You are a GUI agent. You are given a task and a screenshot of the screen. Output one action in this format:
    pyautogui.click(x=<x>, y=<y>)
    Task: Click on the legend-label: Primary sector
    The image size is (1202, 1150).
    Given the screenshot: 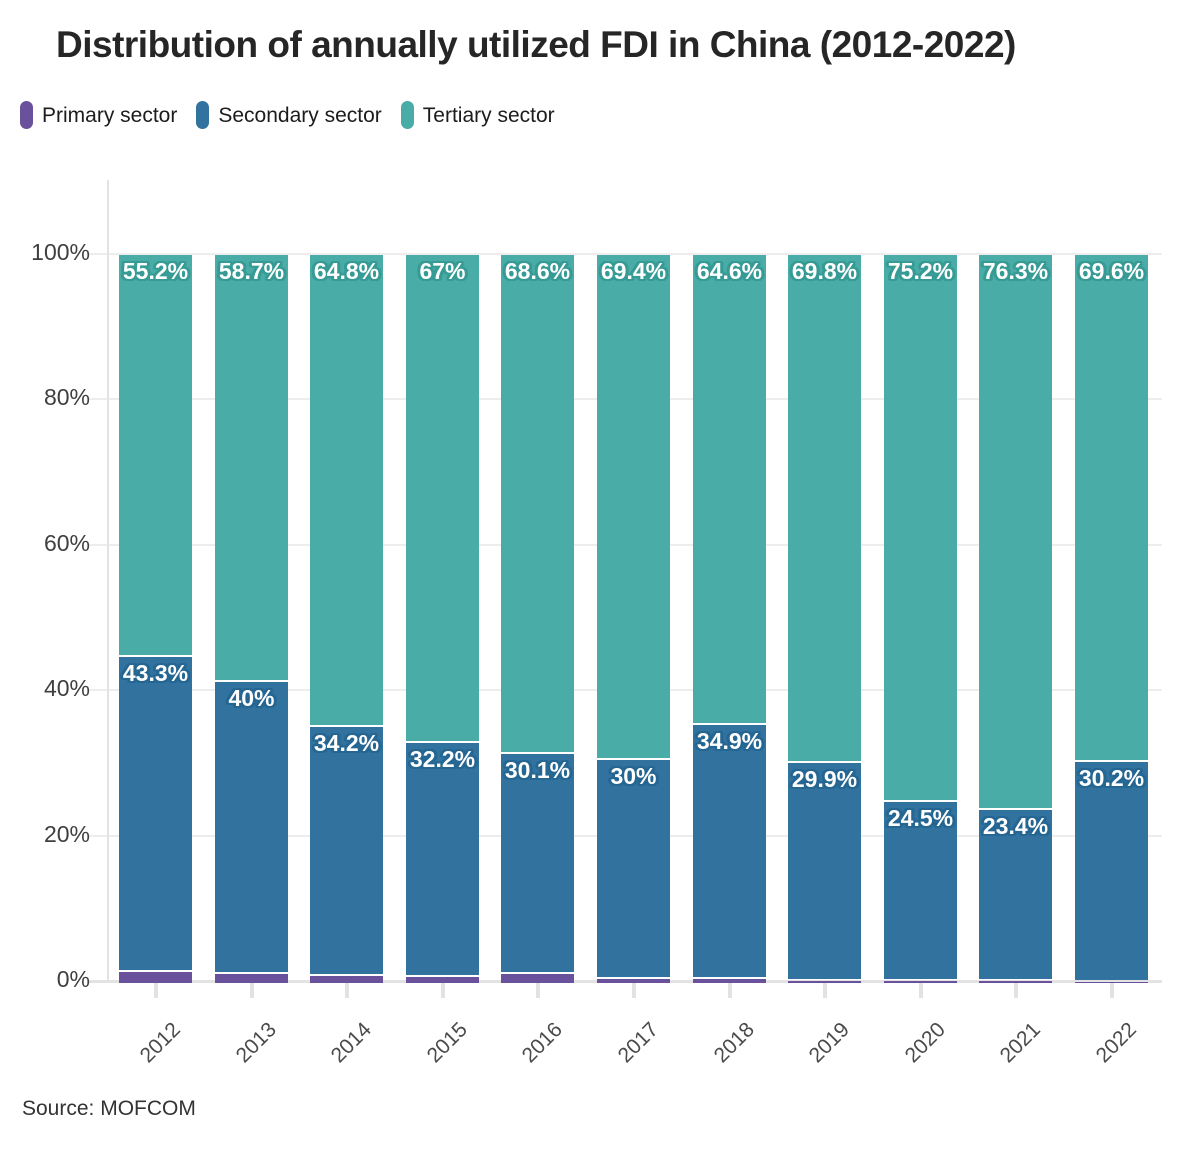 What is the action you would take?
    pyautogui.click(x=110, y=115)
    